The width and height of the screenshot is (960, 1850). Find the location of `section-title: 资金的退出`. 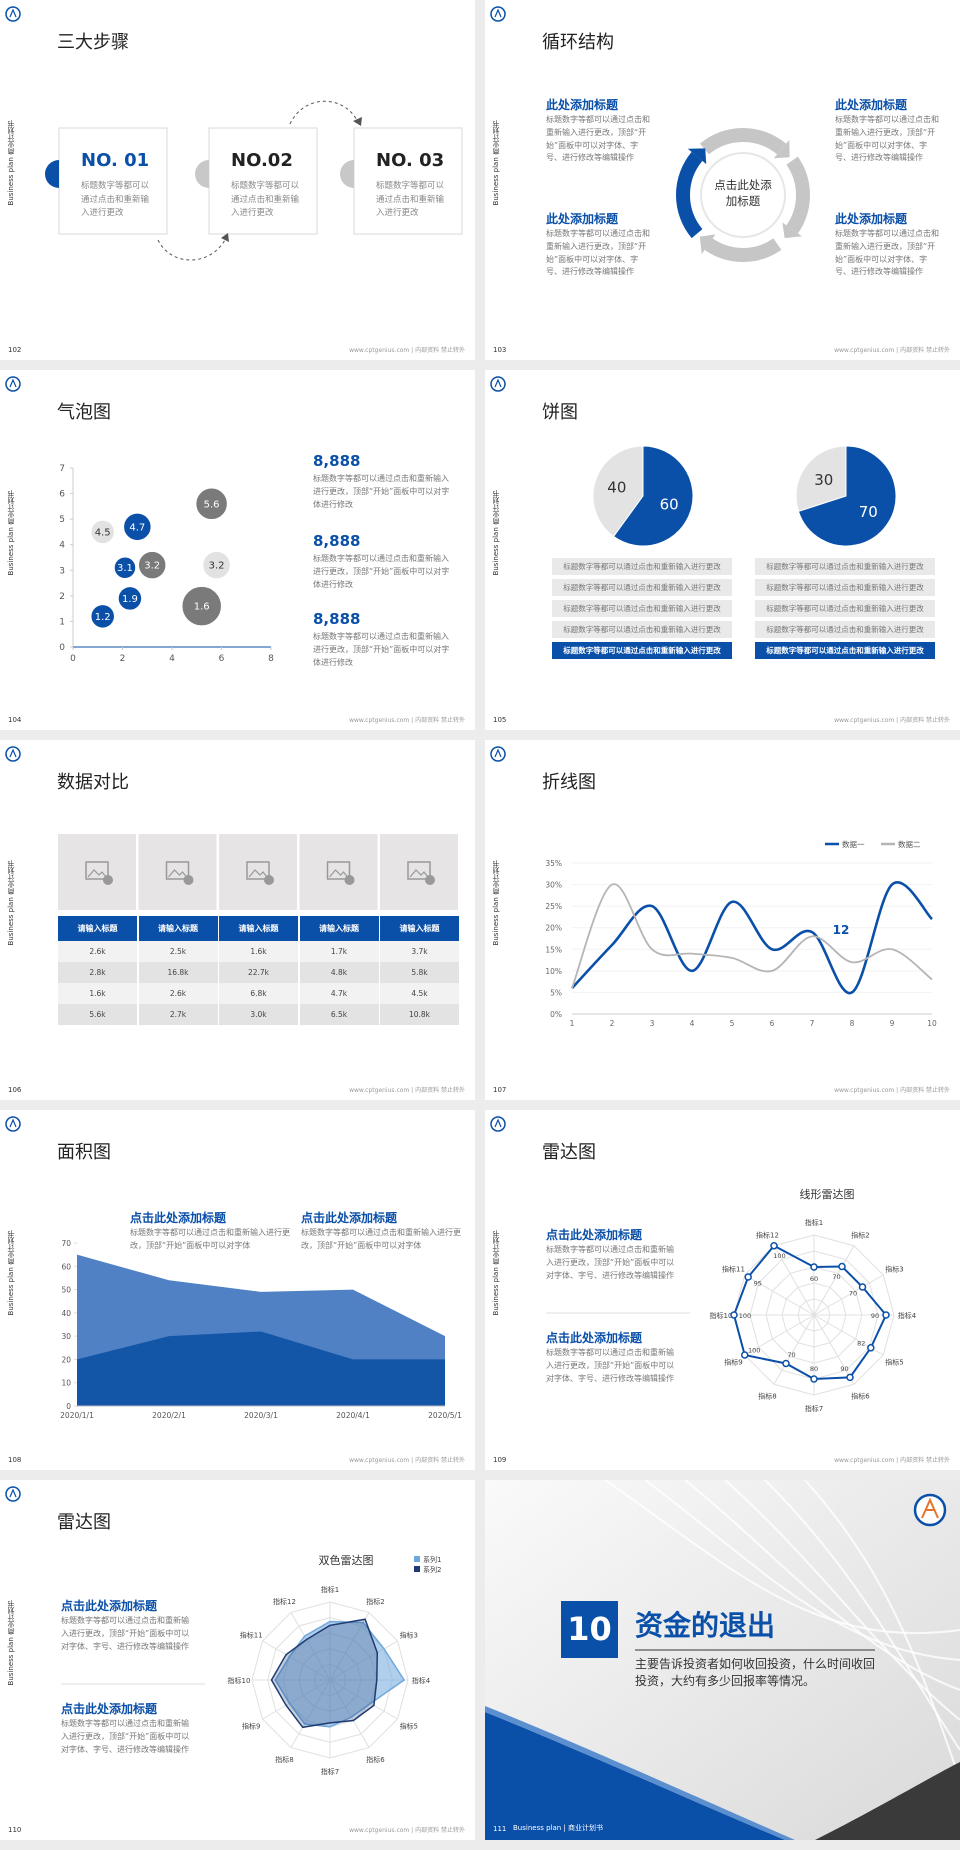

section-title: 资金的退出 is located at coordinates (705, 1625).